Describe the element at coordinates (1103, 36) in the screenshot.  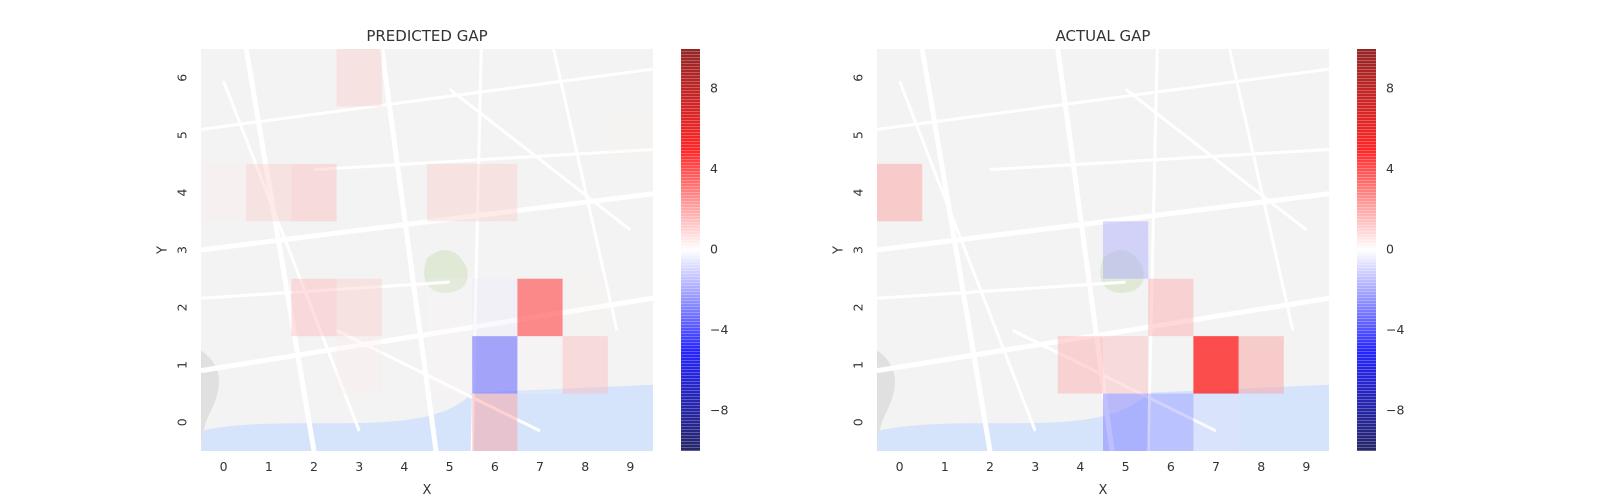
I see `chart-title: ACTUAL GAP` at that location.